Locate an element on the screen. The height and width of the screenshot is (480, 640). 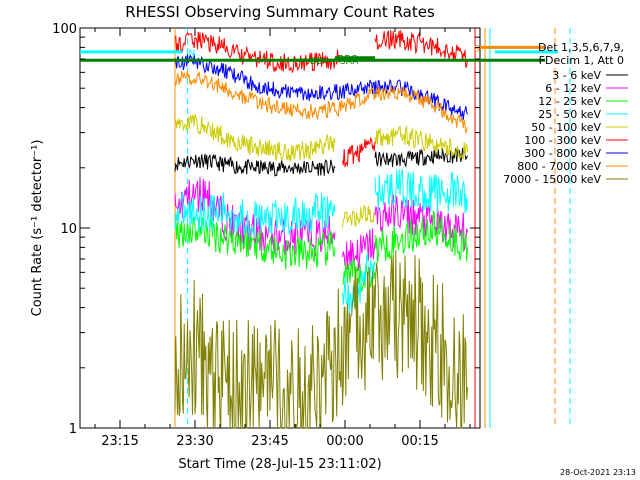
flag-label-4: RDO is located at coordinates (348, 60).